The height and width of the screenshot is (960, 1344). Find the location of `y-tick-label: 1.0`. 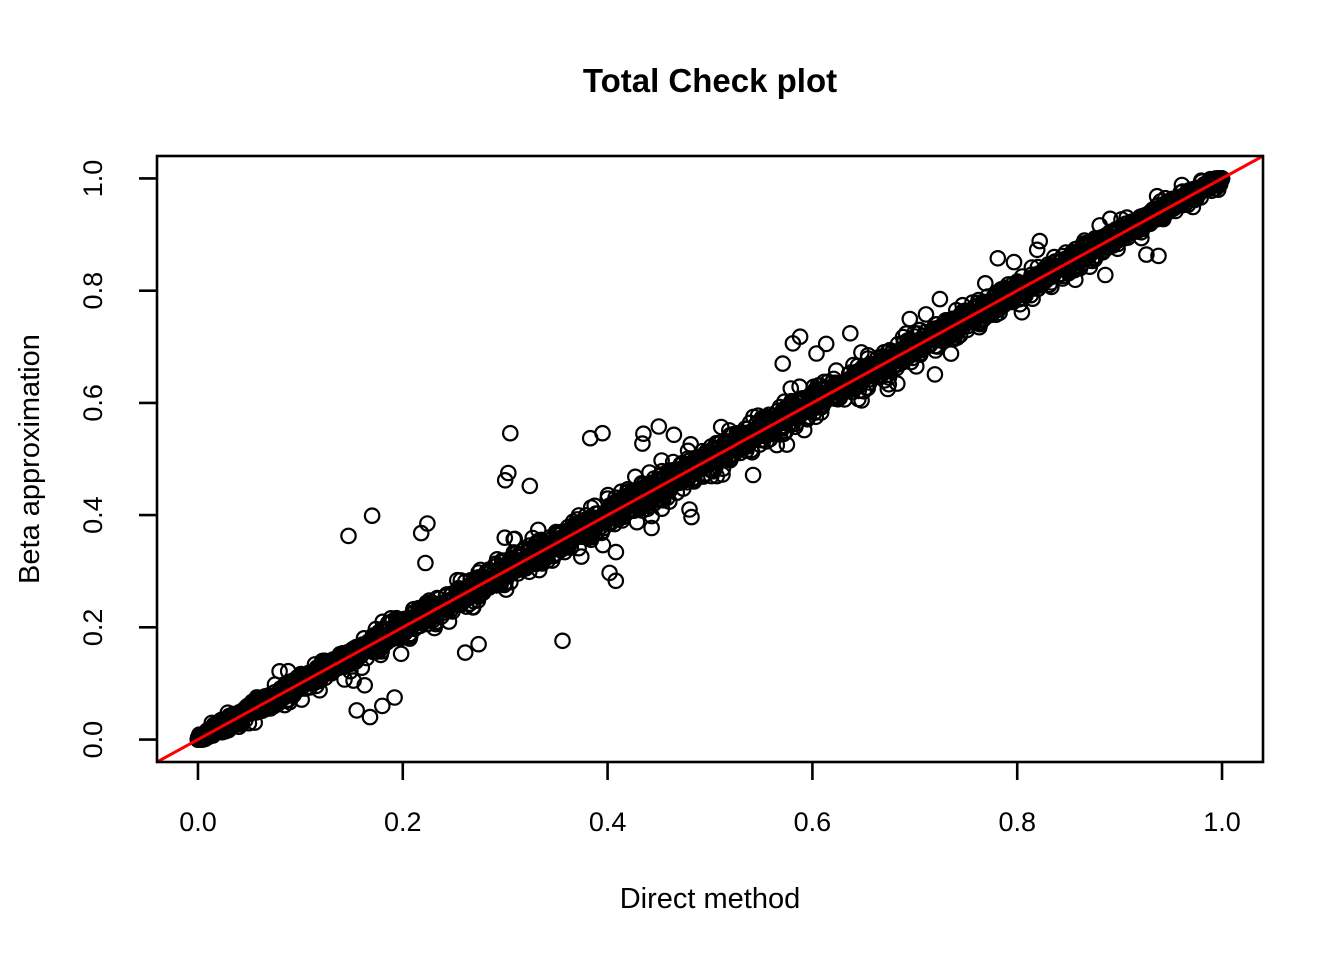

y-tick-label: 1.0 is located at coordinates (93, 179).